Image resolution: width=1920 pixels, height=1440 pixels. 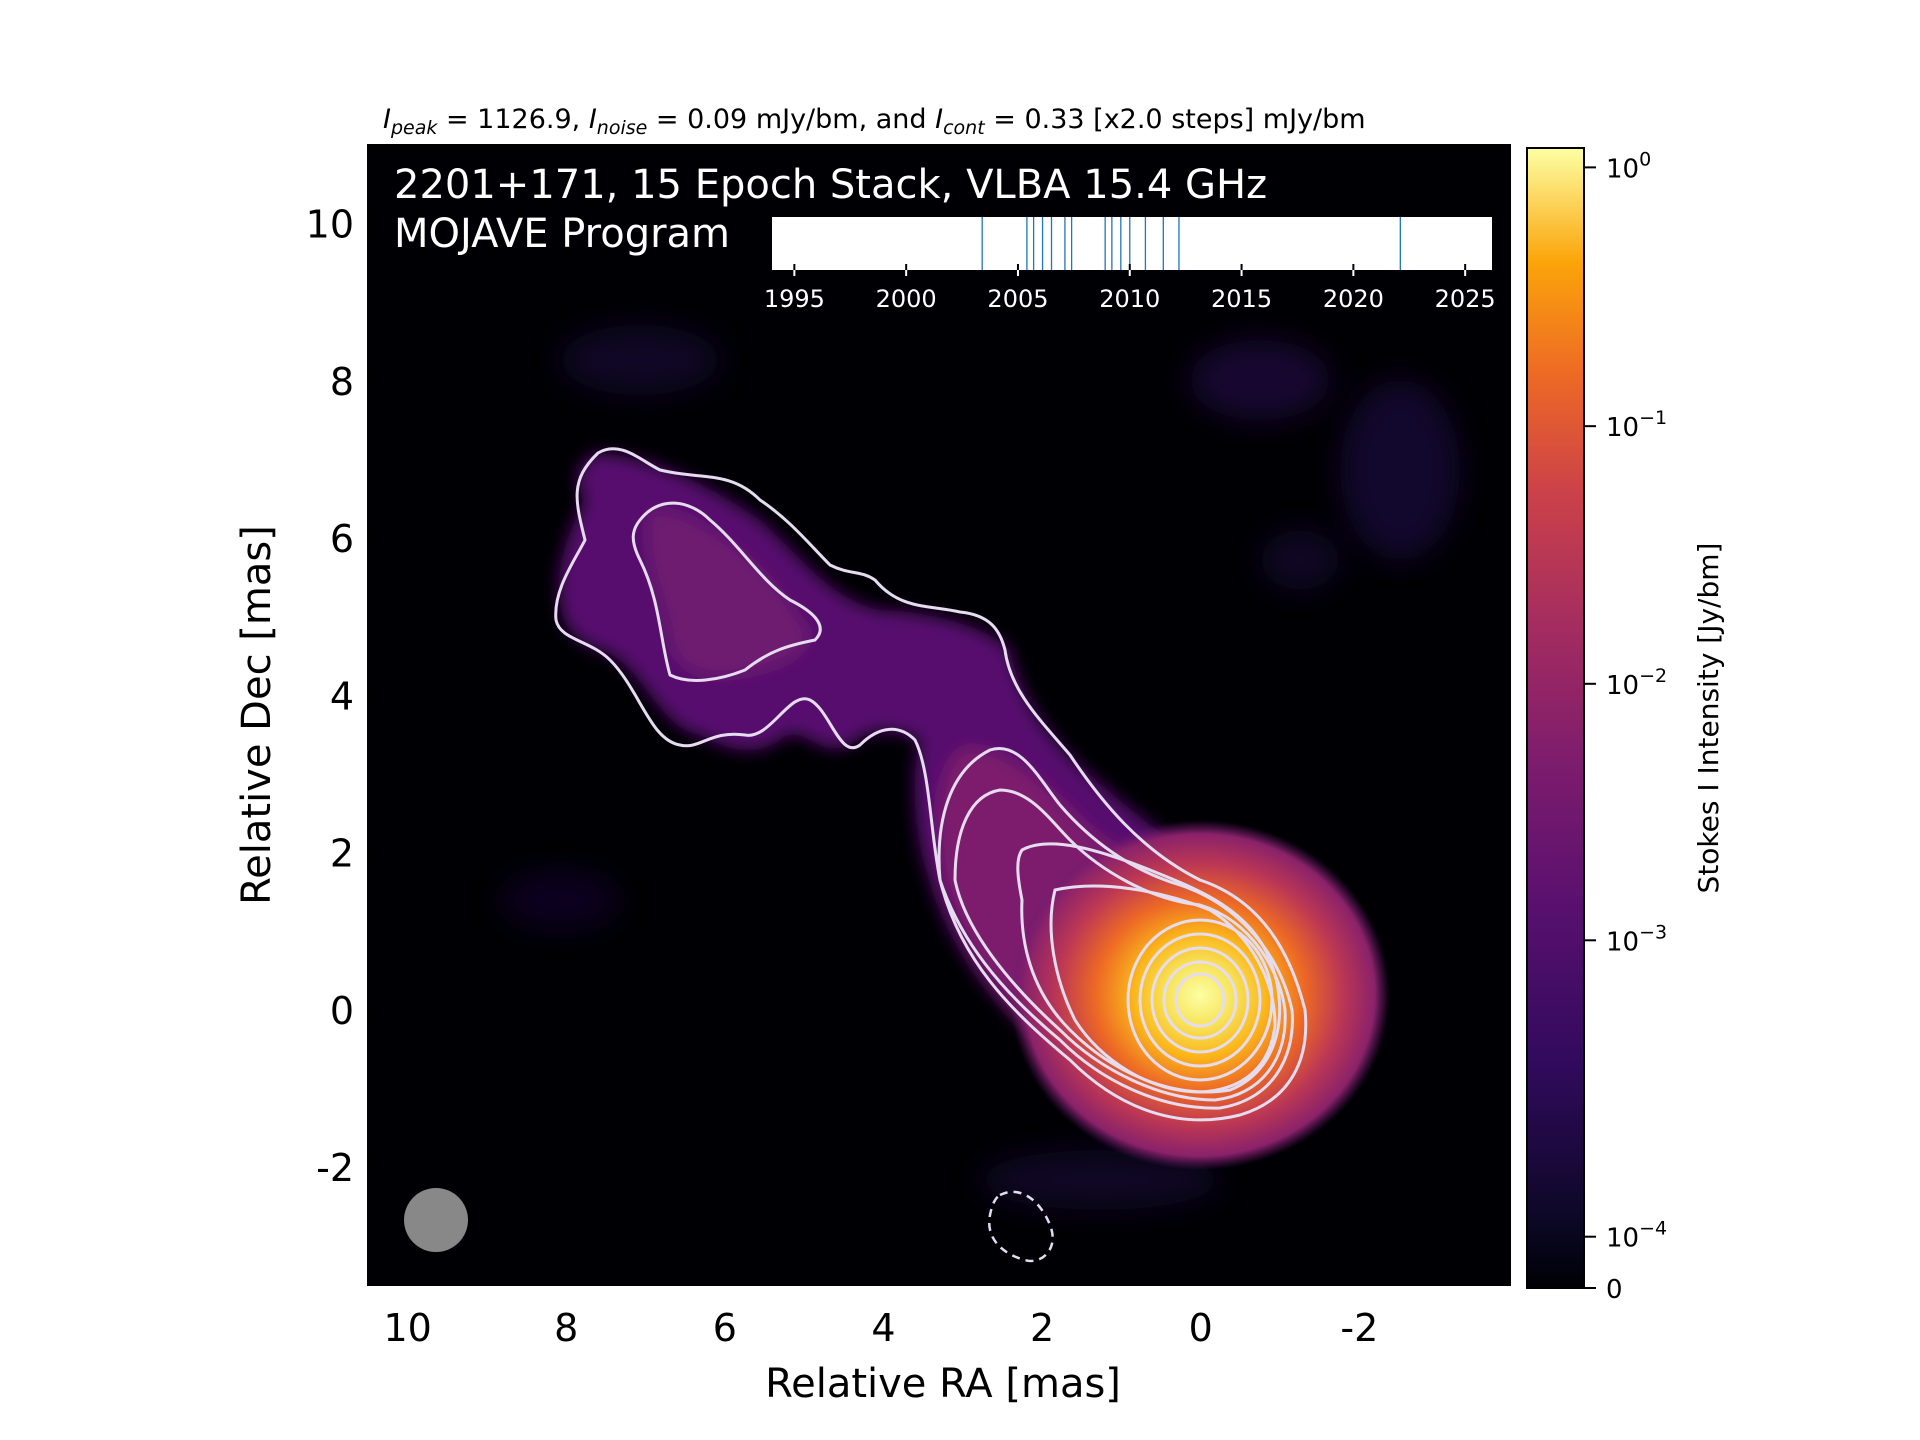 What do you see at coordinates (342, 539) in the screenshot?
I see `y-tick-label: 6` at bounding box center [342, 539].